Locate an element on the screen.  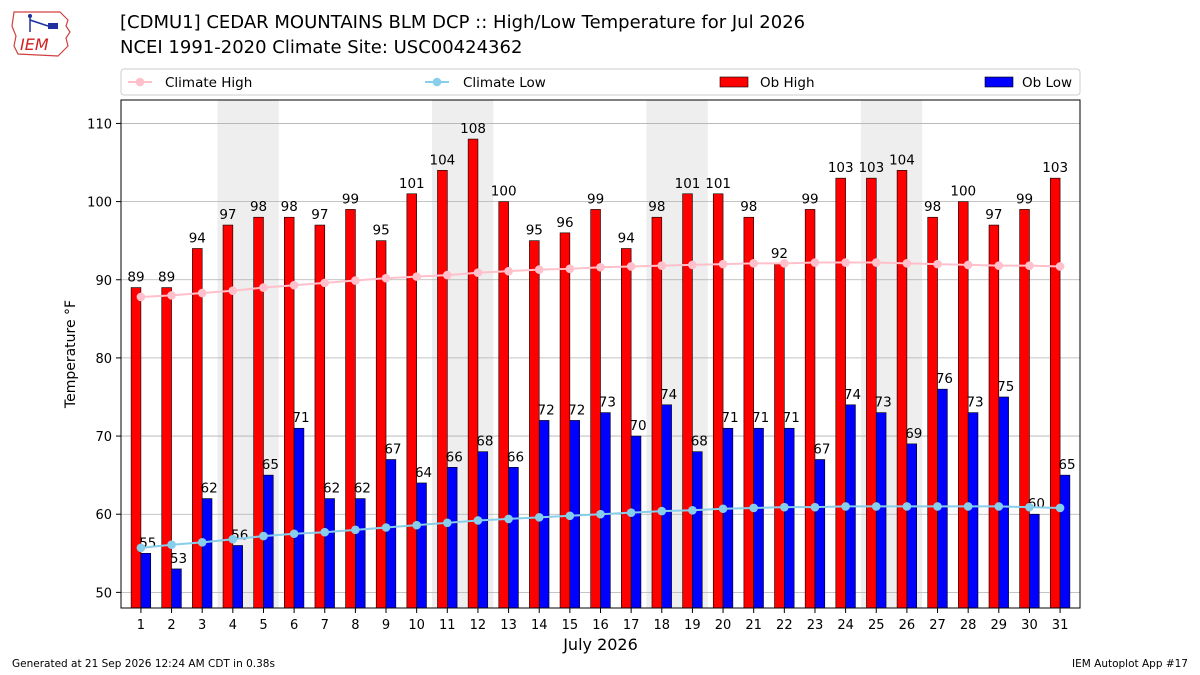
ob-high-label-19: 101 is located at coordinates (688, 184).